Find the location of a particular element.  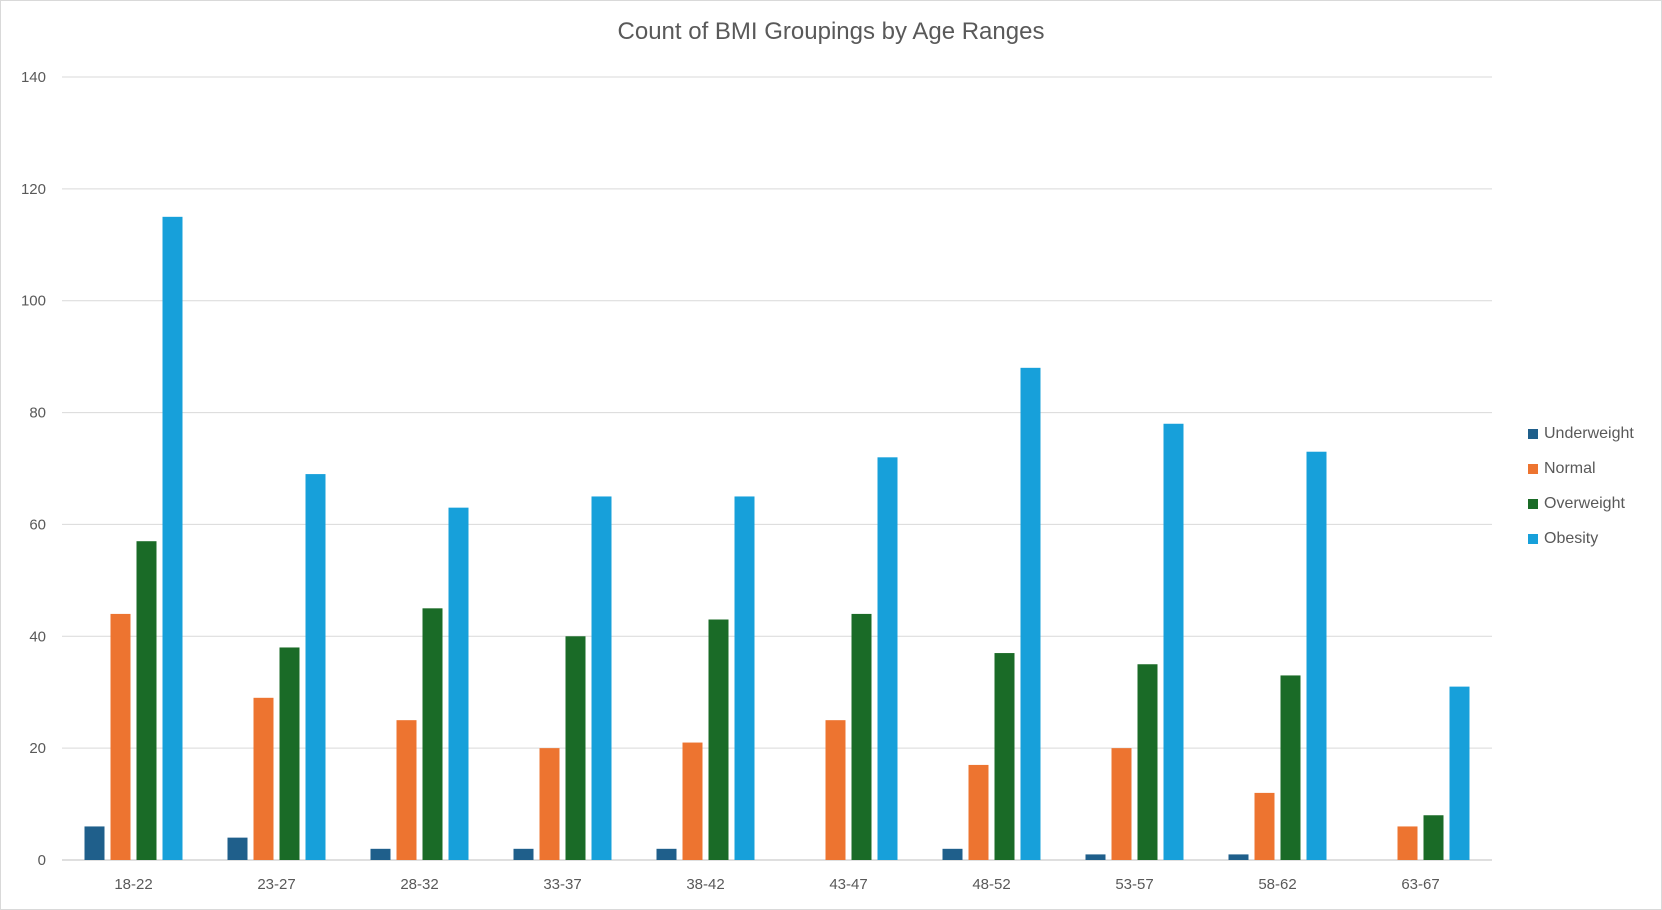

y-tick-label: 20 is located at coordinates (37, 748).